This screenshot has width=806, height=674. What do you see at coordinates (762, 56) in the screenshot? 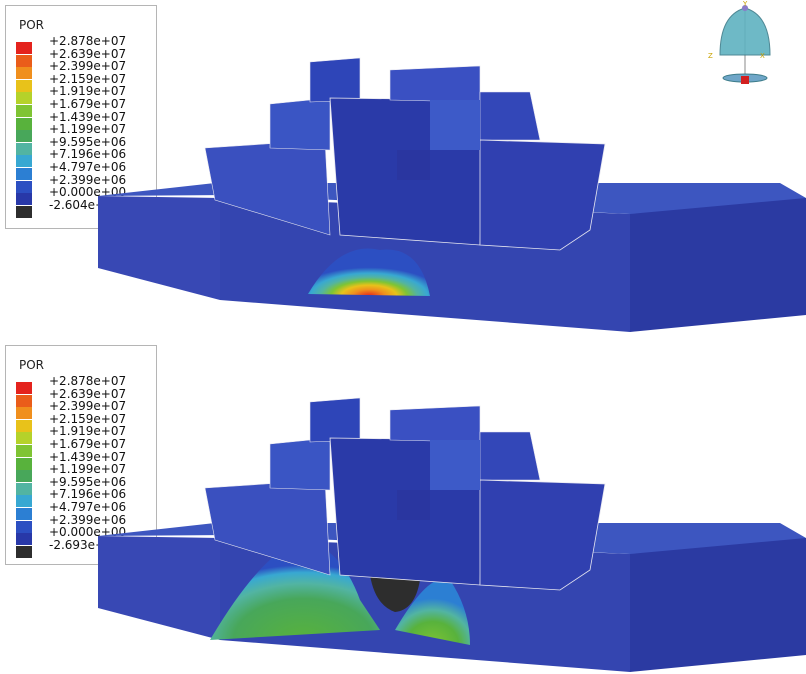
I see `triad-x-label: X` at bounding box center [762, 56].